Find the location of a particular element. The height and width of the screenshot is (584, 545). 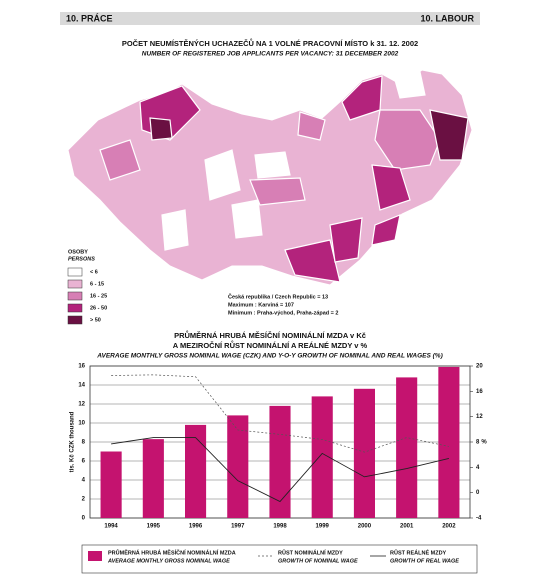

x-tick-label: 2000 is located at coordinates (365, 527).